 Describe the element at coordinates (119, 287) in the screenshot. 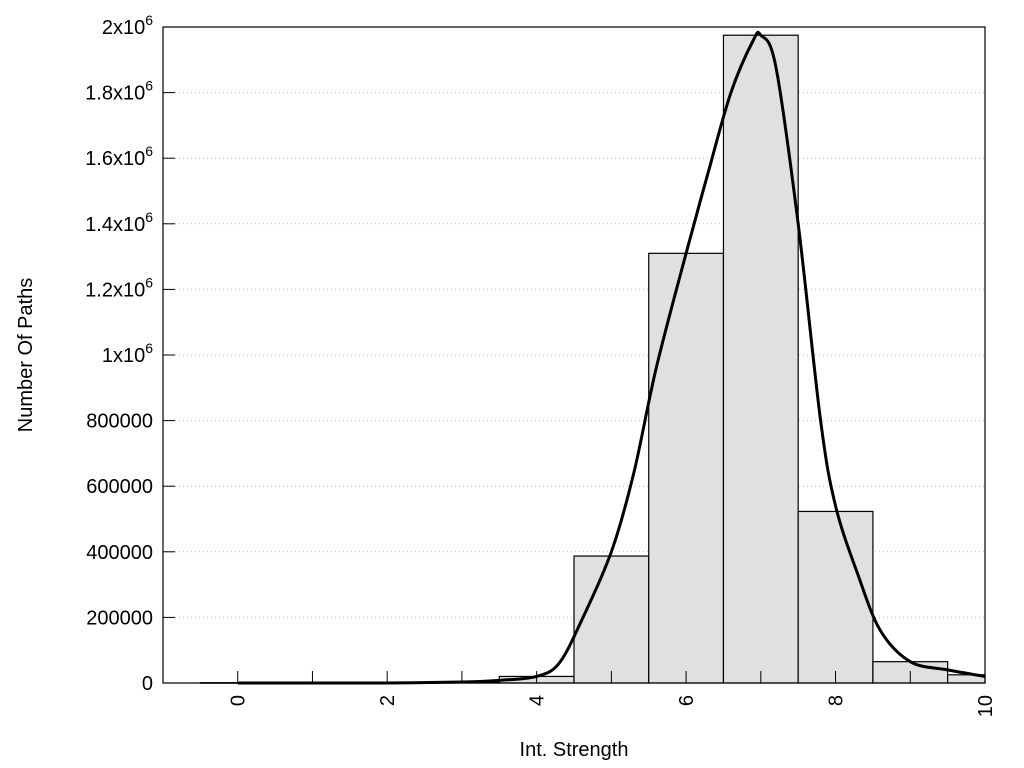

I see `y-tick-label: 1.2x10⁶` at that location.